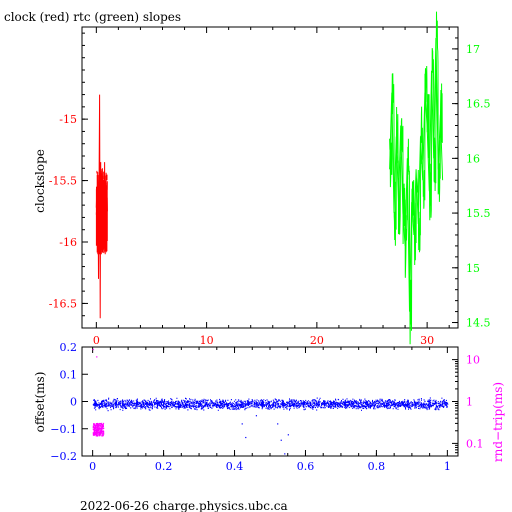 This screenshot has height=512, width=512. Describe the element at coordinates (63, 429) in the screenshot. I see `y-left-tick-label: −0.1` at that location.